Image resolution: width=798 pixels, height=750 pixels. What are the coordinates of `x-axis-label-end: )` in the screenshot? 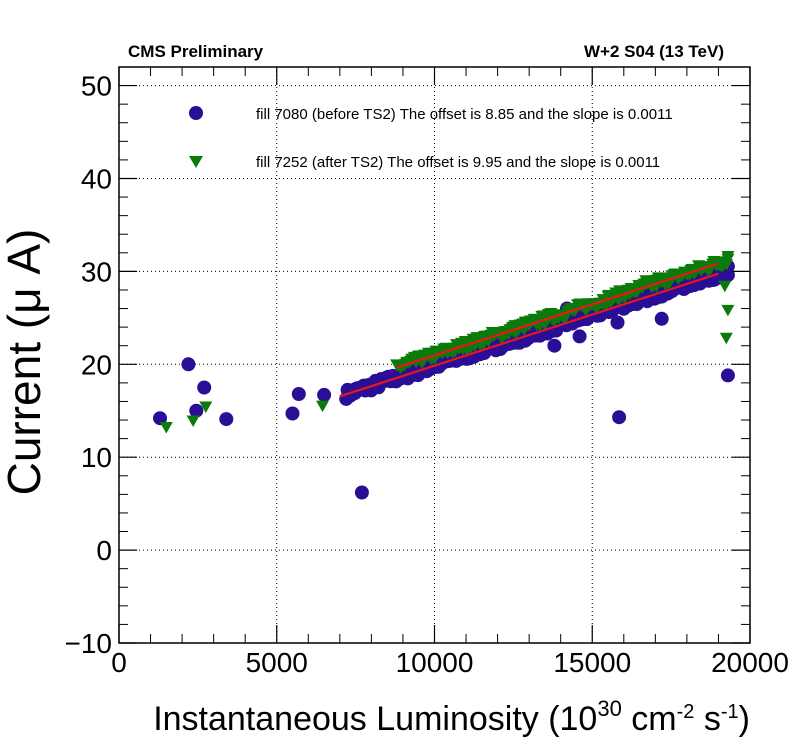 It's located at (744, 719).